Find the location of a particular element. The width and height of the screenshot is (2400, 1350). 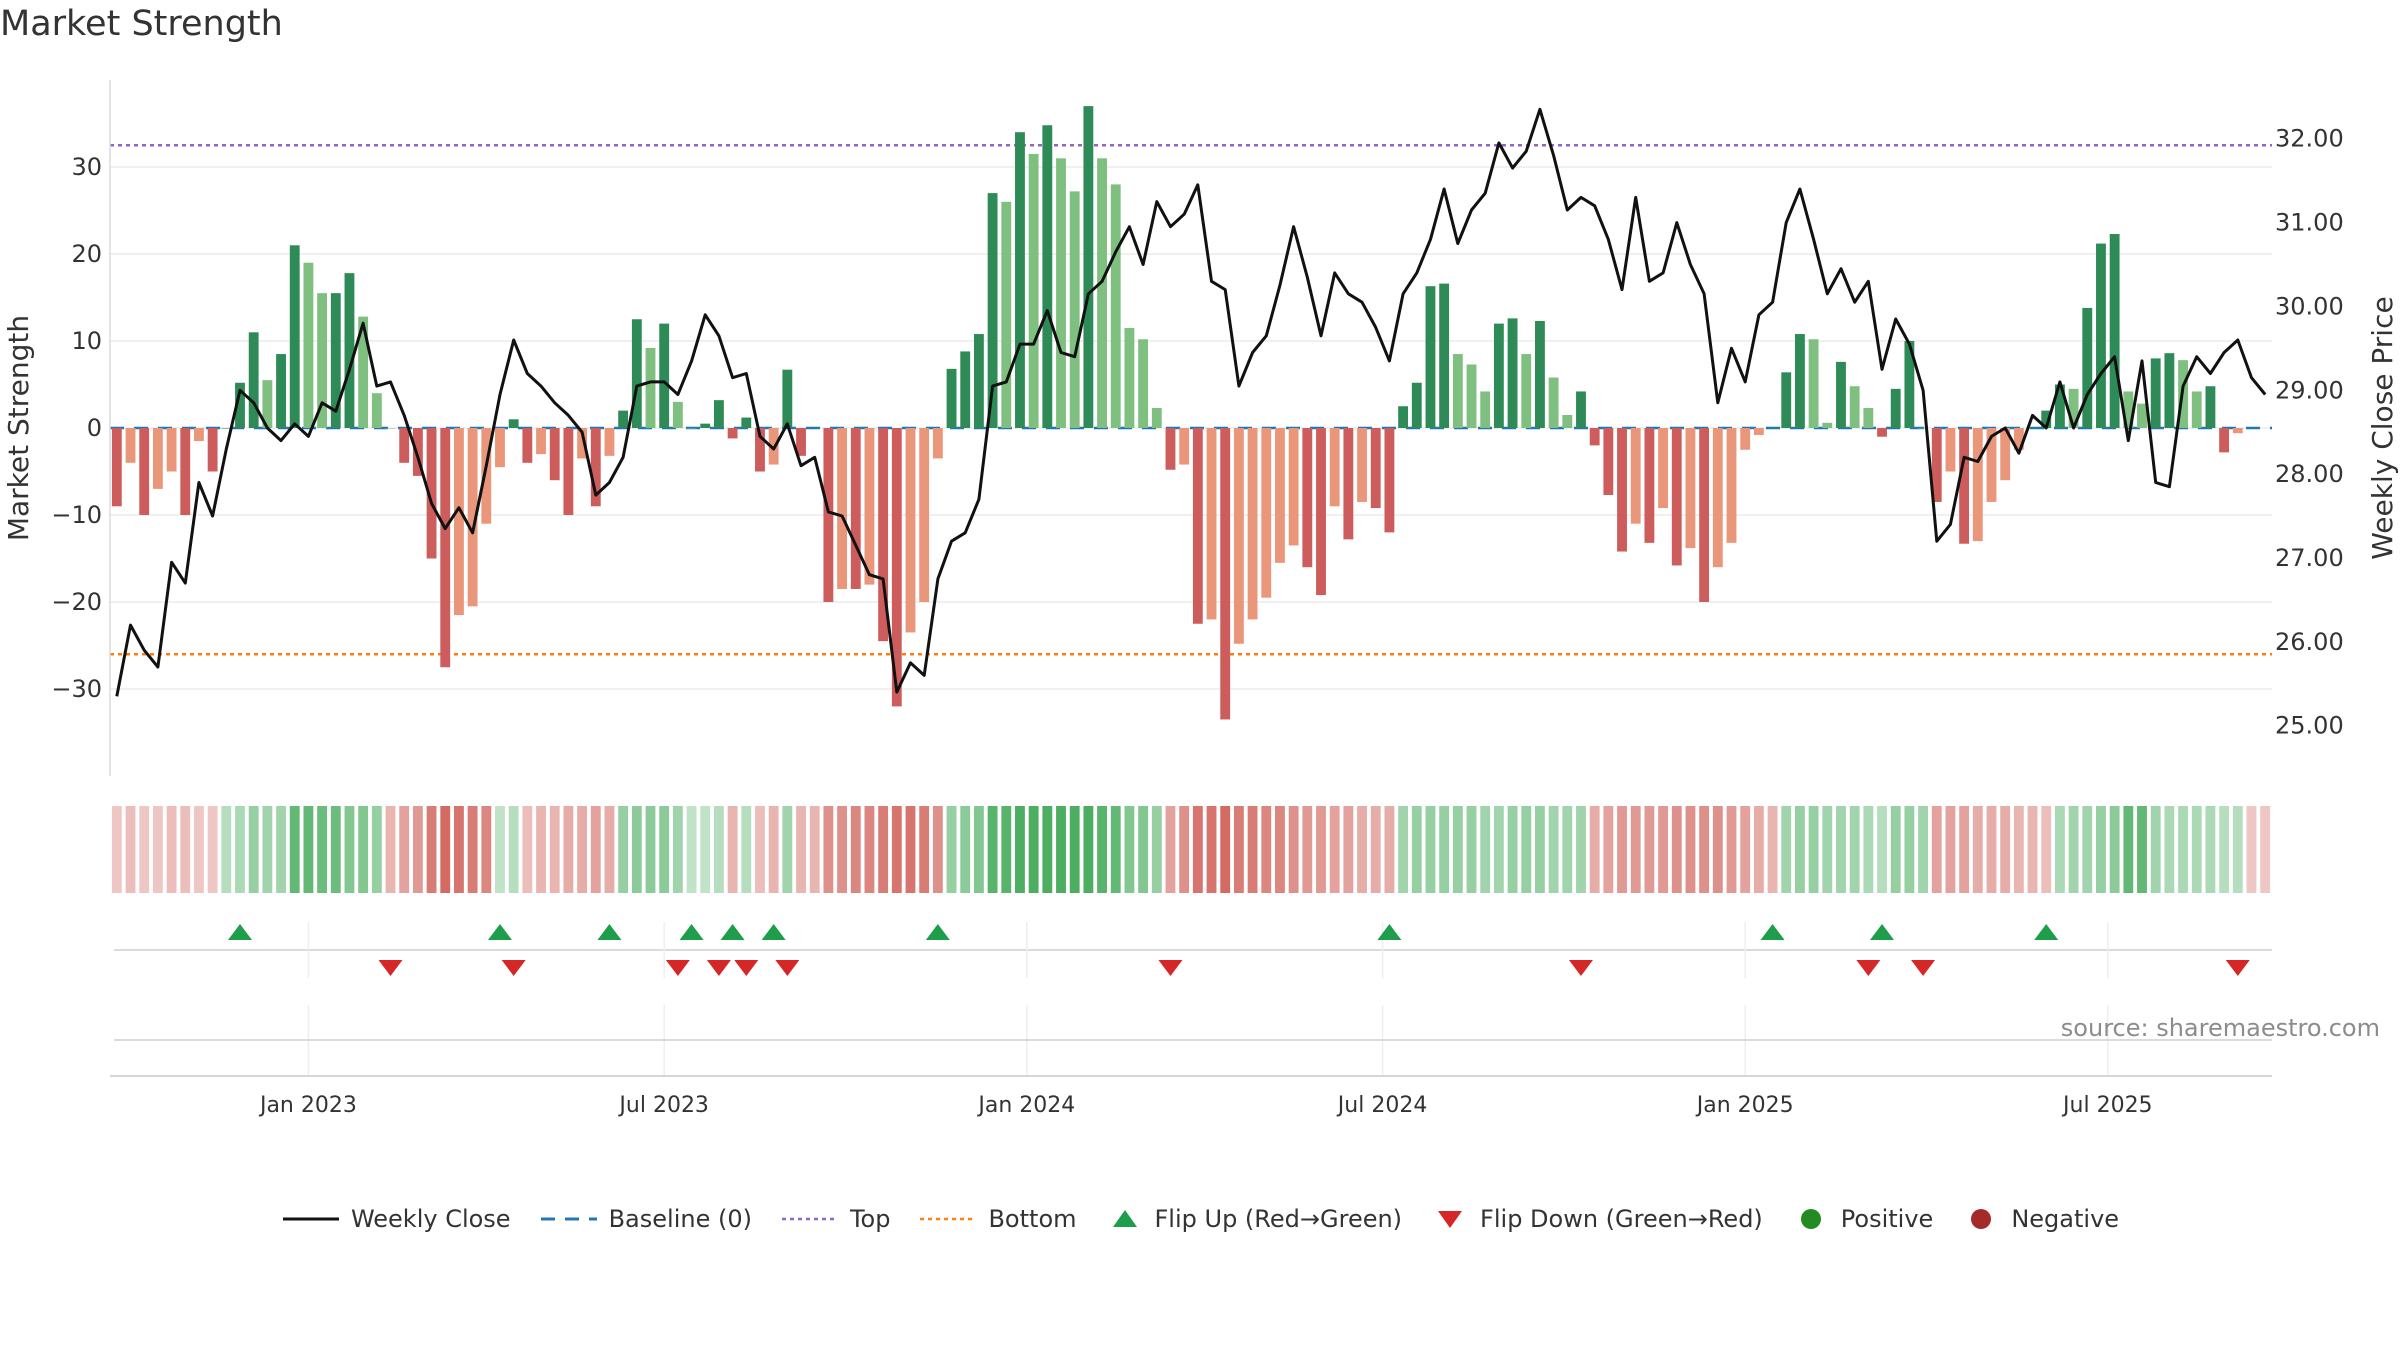

y-tick-label-left: −10 is located at coordinates (76, 515).